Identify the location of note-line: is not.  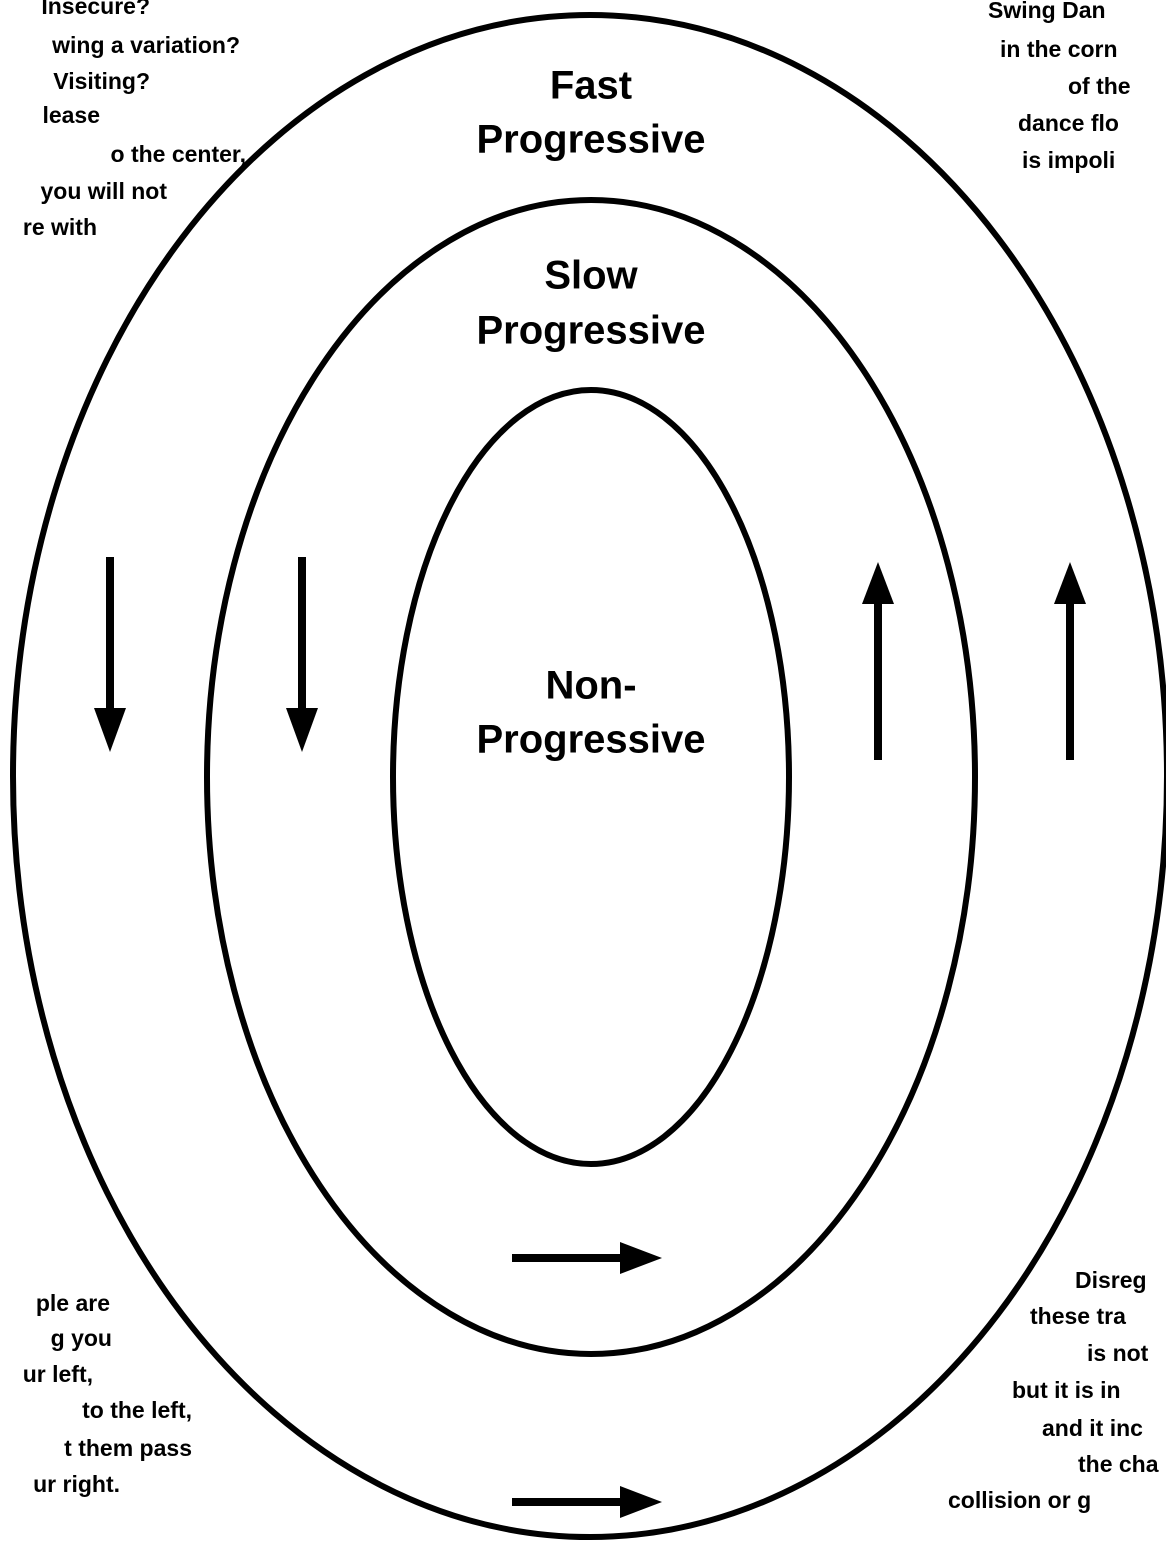
(1118, 1353).